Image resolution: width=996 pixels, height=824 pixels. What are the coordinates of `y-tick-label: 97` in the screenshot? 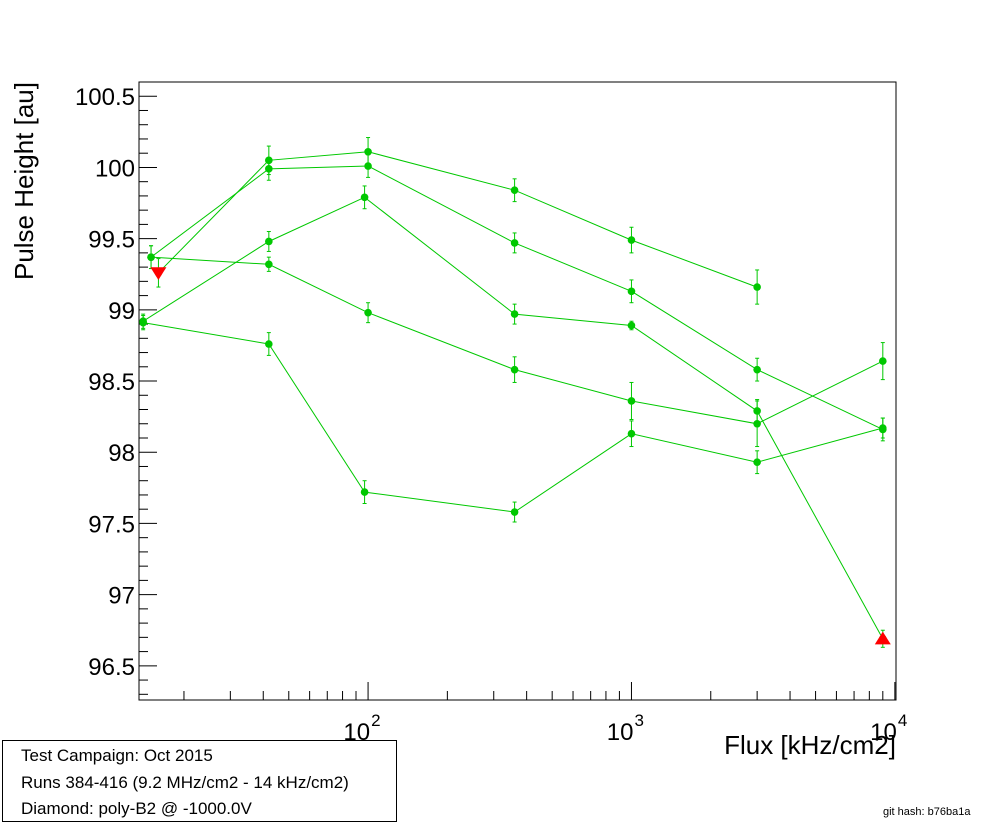 It's located at (121, 596).